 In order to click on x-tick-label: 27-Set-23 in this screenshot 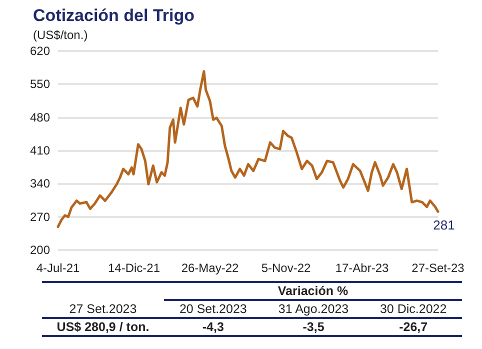, I will do `click(438, 268)`.